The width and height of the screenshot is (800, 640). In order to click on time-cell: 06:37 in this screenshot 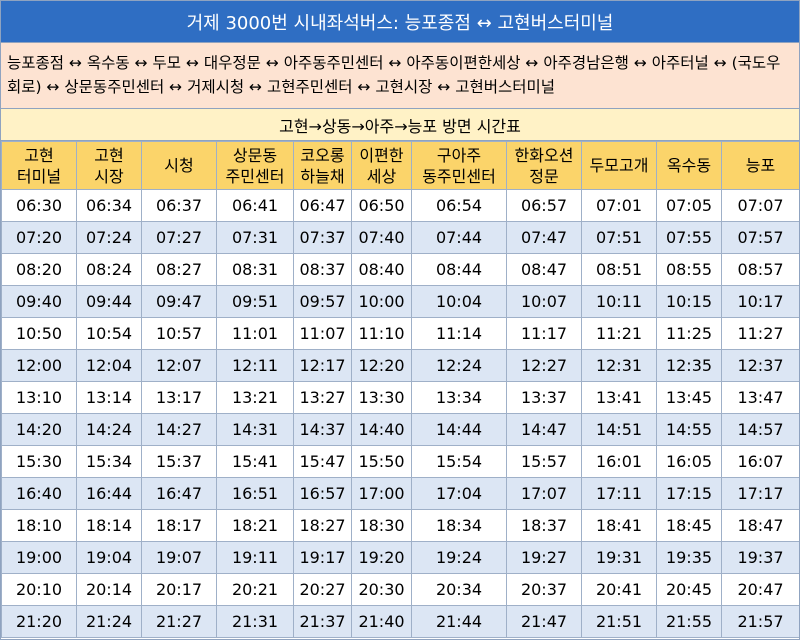, I will do `click(179, 205)`.